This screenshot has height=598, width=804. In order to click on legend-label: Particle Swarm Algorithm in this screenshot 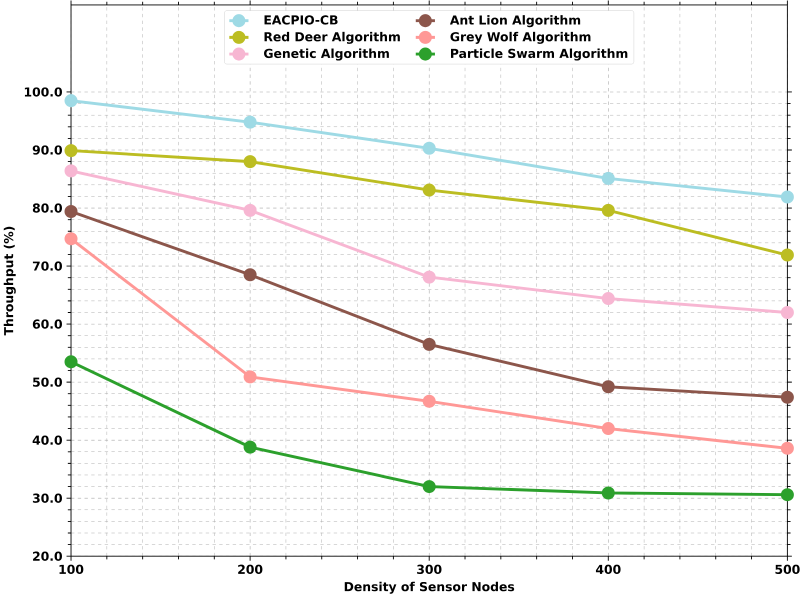, I will do `click(539, 54)`.